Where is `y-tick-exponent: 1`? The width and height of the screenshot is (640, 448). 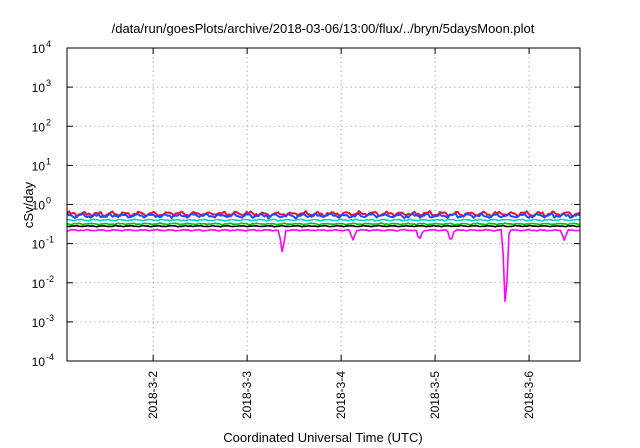 y-tick-exponent: 1 is located at coordinates (48, 161).